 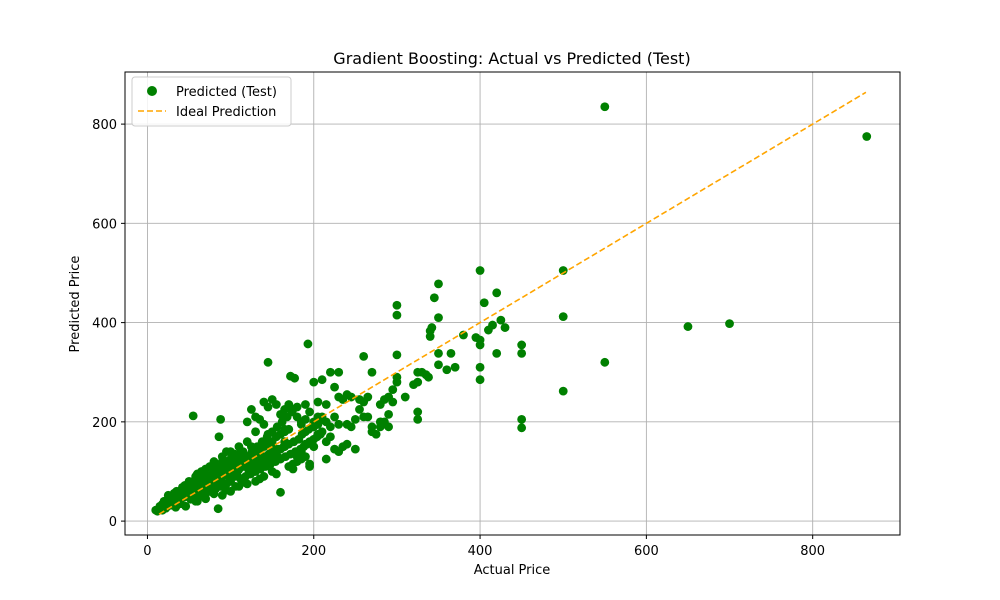 What do you see at coordinates (512, 570) in the screenshot?
I see `x-axis-label: Actual Price` at bounding box center [512, 570].